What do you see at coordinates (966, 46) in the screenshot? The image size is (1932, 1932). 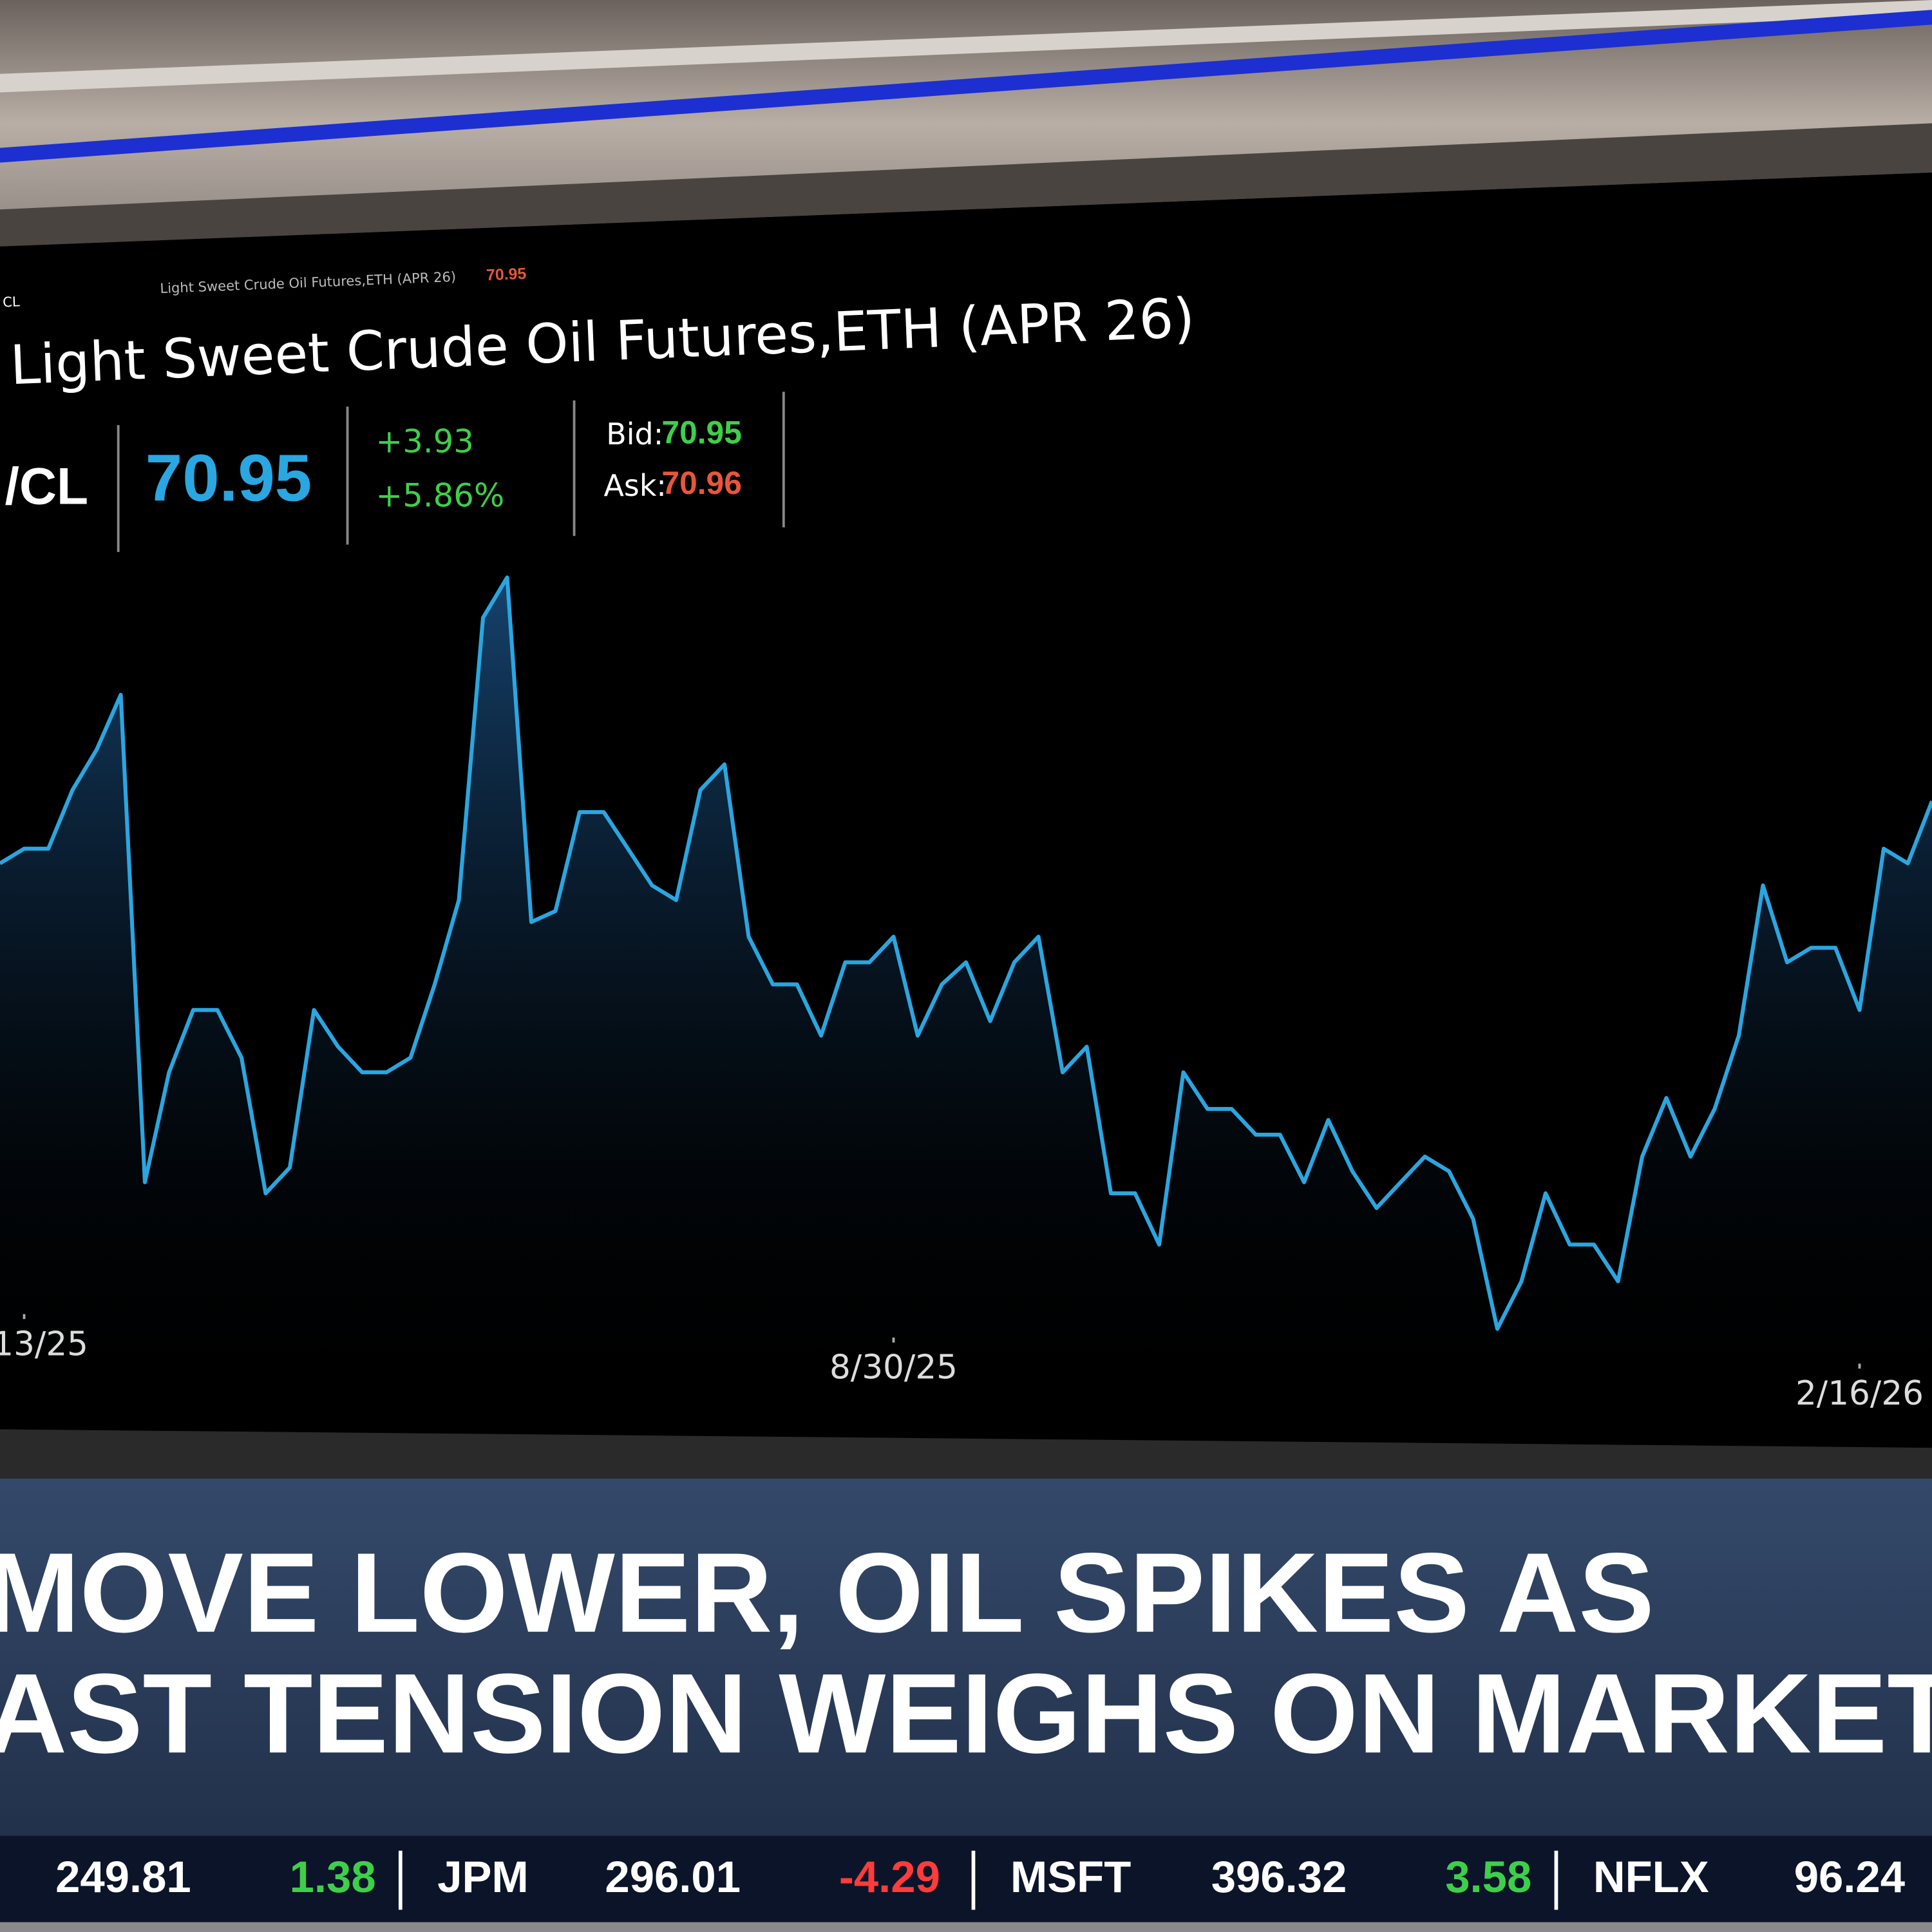 I see `studio-light` at bounding box center [966, 46].